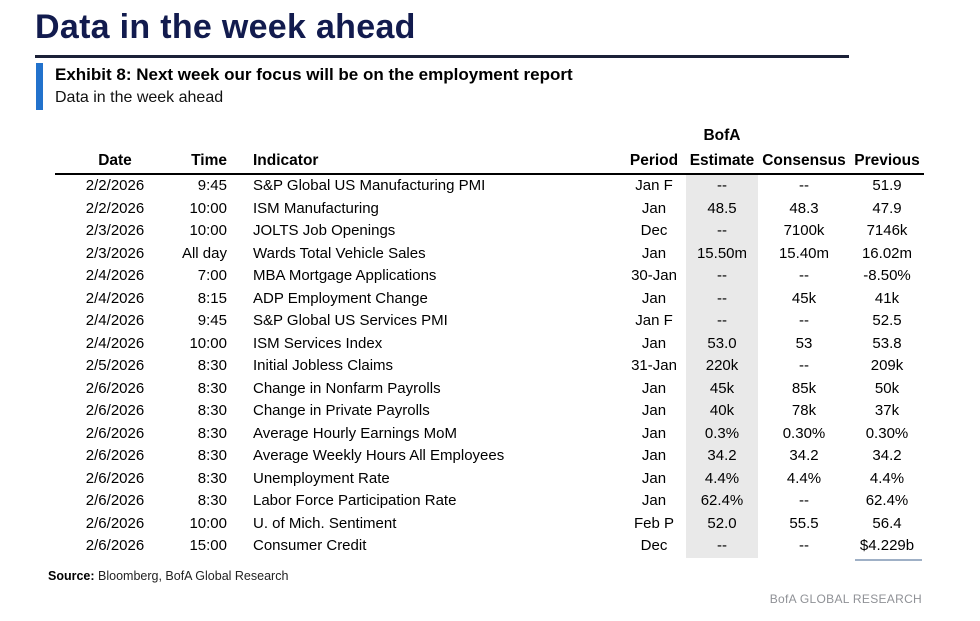 This screenshot has width=980, height=621. What do you see at coordinates (341, 410) in the screenshot?
I see `cell-indicator: Change in Private Payrolls` at bounding box center [341, 410].